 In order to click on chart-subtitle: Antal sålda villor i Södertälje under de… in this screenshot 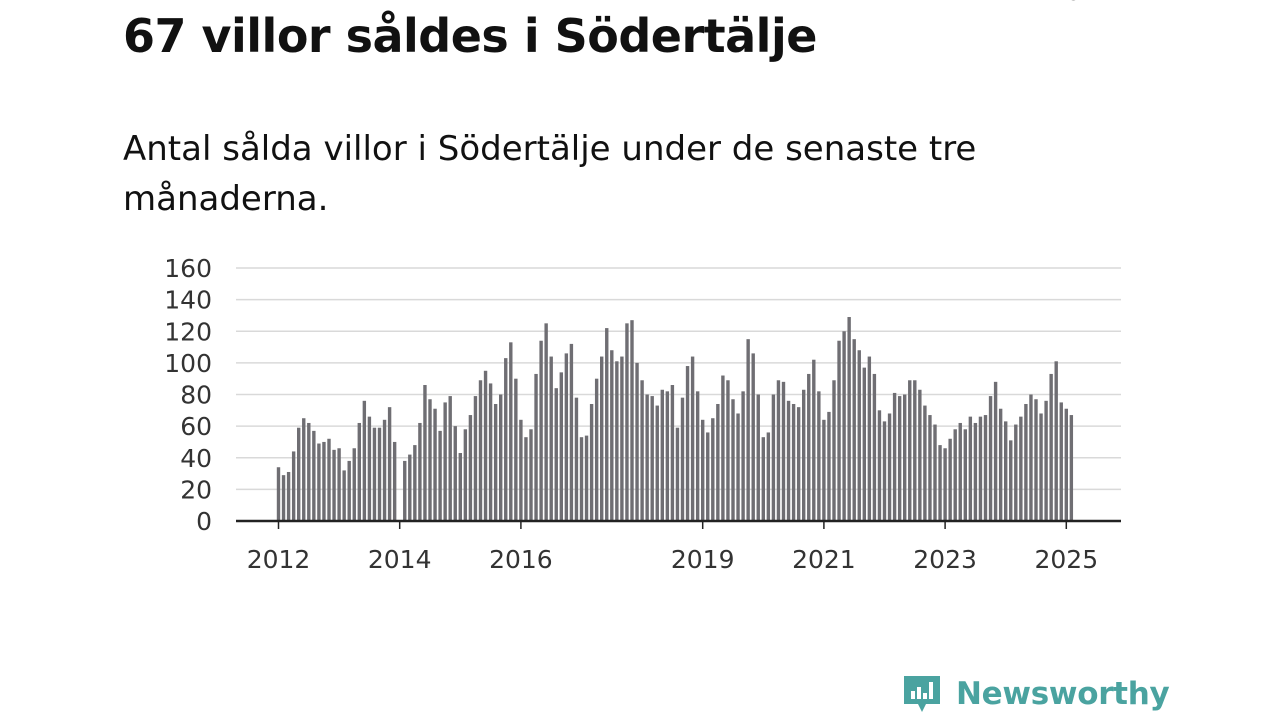, I will do `click(550, 174)`.